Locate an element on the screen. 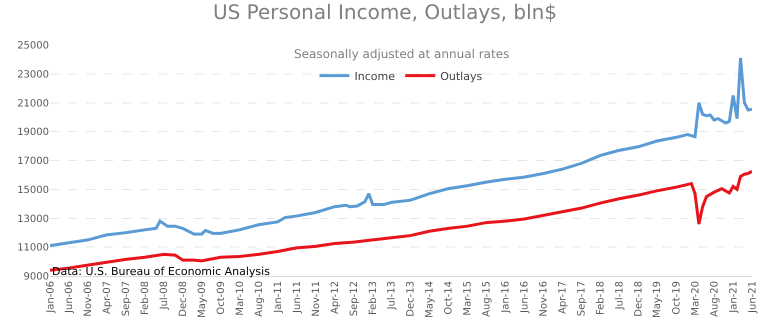 This screenshot has width=770, height=330. x-tick-label: Apr-17 is located at coordinates (562, 297).